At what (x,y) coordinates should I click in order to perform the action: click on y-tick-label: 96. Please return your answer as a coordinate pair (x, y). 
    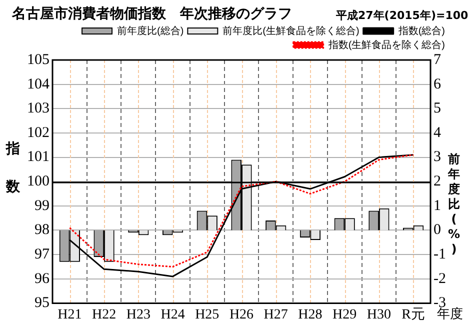
    Looking at the image, I should click on (42, 278).